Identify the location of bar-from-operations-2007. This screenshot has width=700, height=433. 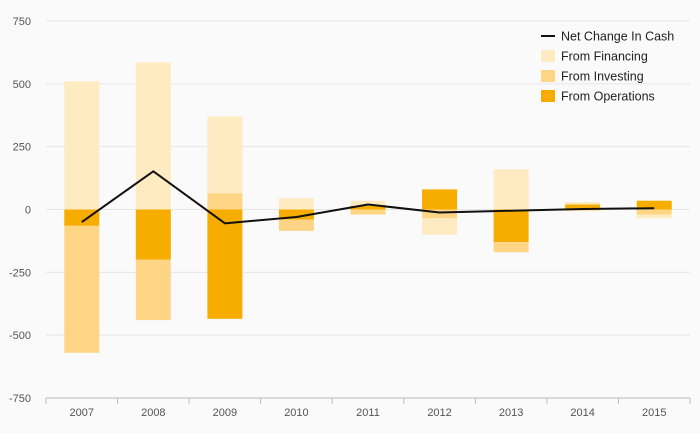
(82, 217).